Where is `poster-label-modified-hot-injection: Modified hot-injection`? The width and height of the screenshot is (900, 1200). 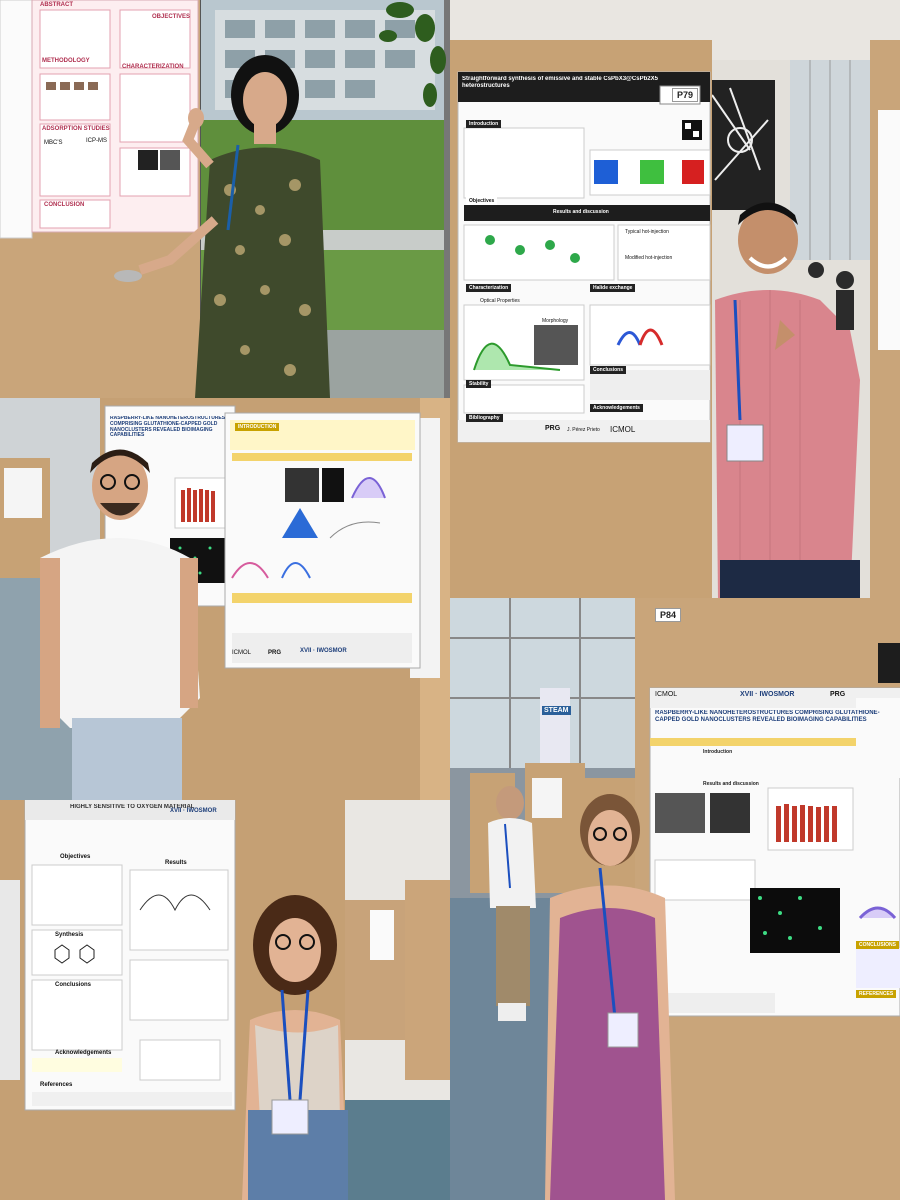
poster-label-modified-hot-injection: Modified hot-injection is located at coordinates (649, 258).